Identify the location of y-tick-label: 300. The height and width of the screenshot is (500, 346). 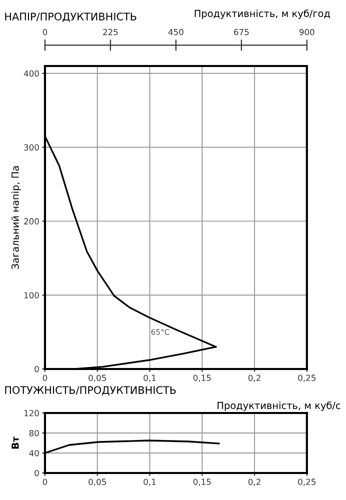
(31, 147).